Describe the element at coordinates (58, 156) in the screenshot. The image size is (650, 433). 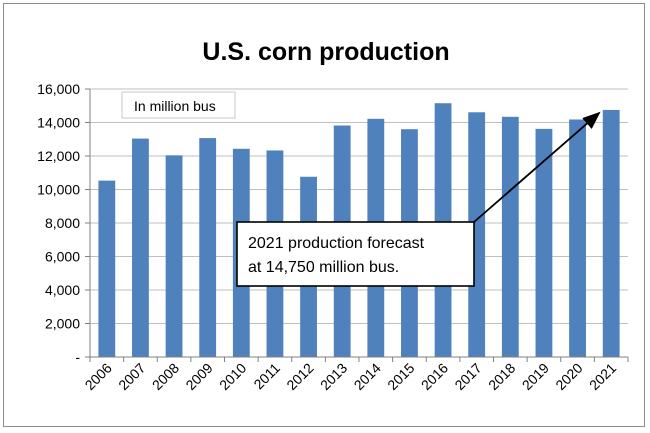
I see `y-tick-label: 12,000` at that location.